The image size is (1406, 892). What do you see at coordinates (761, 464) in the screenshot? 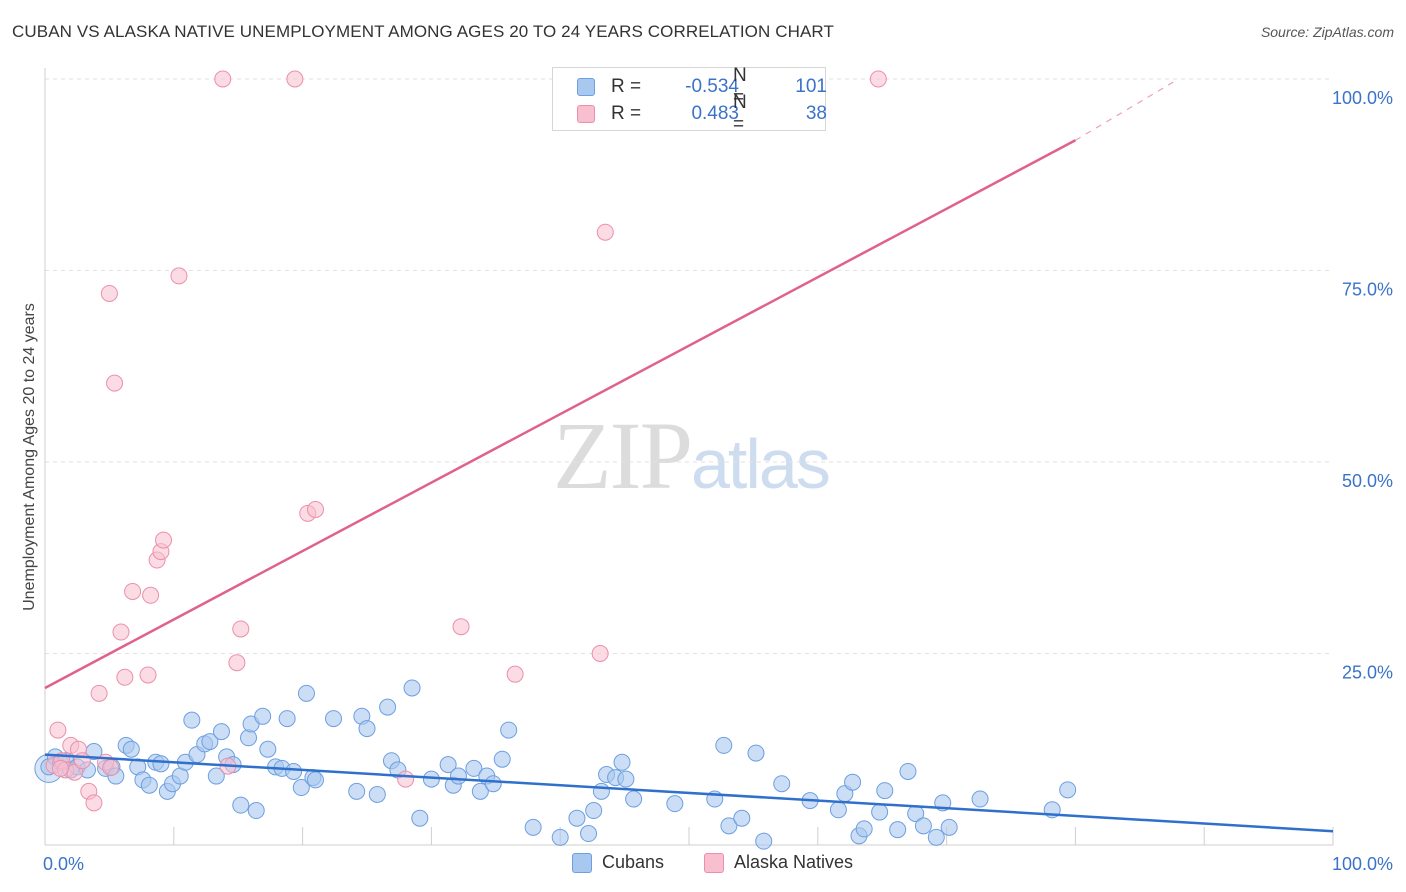
I see `watermark-atlas: atlas` at bounding box center [761, 464].